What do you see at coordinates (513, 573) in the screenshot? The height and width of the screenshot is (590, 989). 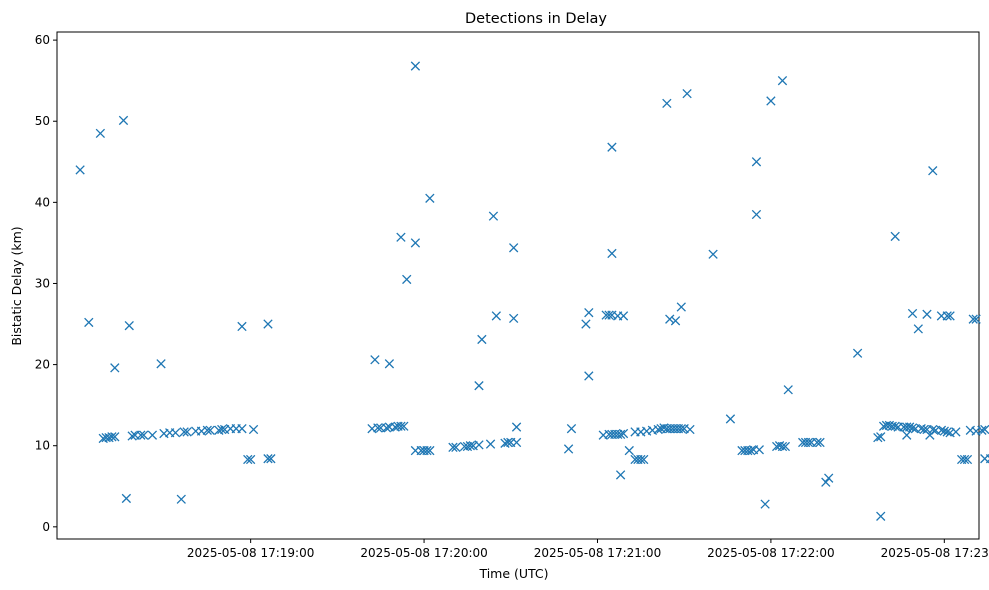 I see `x-axis-label: Time (UTC)` at bounding box center [513, 573].